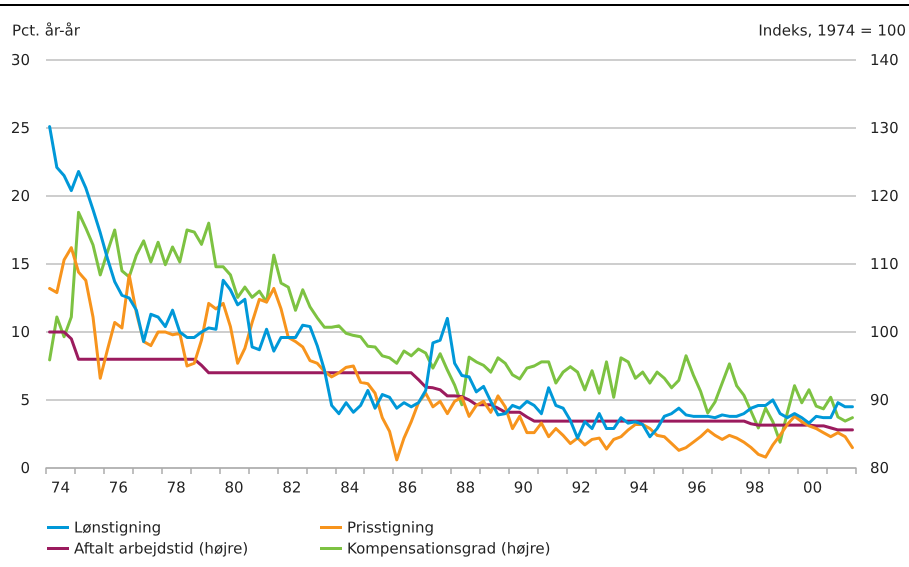 This screenshot has height=567, width=909. What do you see at coordinates (176, 487) in the screenshot?
I see `x-tick-label: 78` at bounding box center [176, 487].